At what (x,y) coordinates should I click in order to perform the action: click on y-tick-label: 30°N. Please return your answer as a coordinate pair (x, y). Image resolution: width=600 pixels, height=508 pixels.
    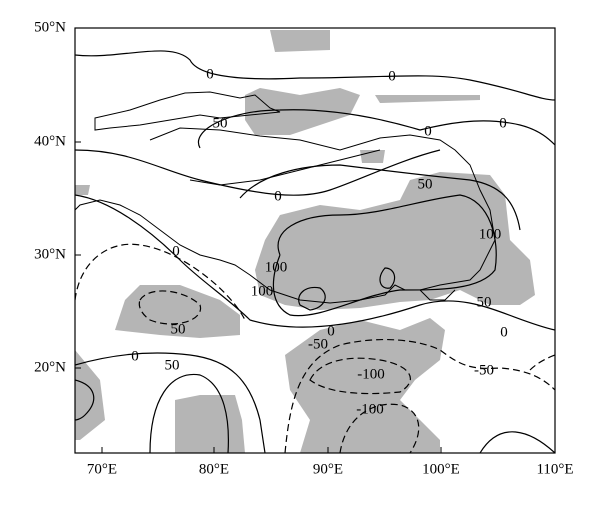
    Looking at the image, I should click on (50, 254).